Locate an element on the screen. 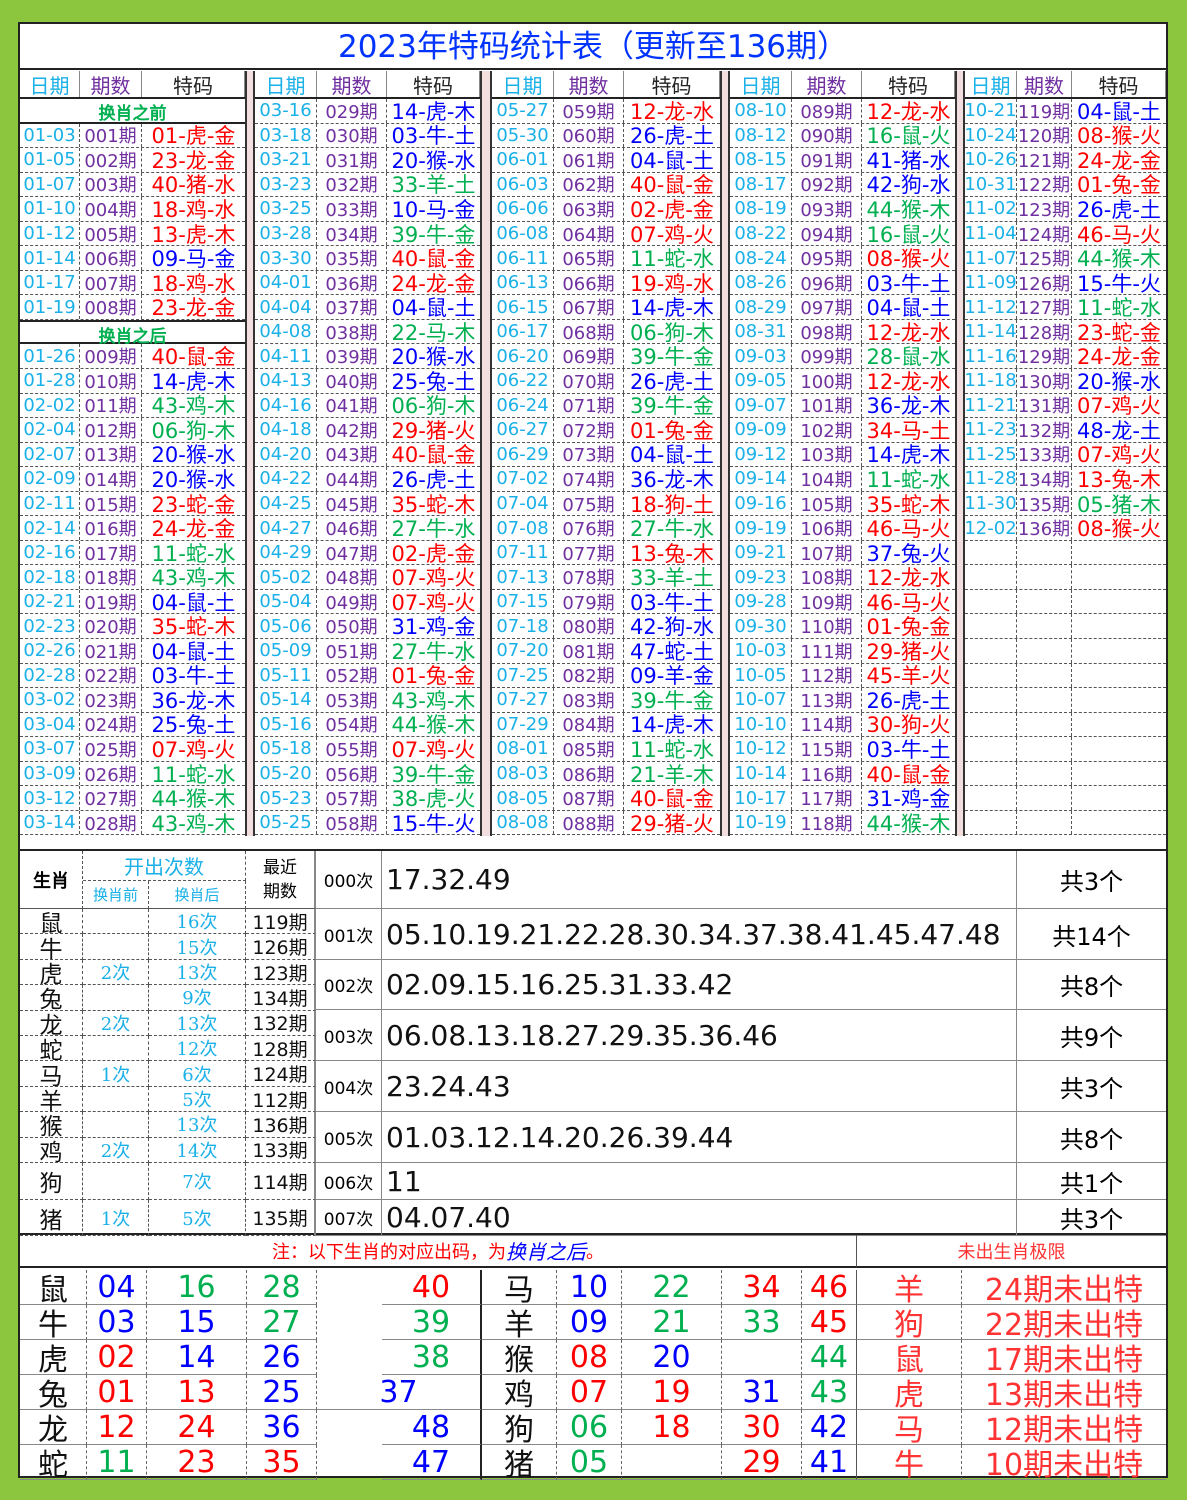 This screenshot has height=1500, width=1187. period-cell: 027期 is located at coordinates (111, 798).